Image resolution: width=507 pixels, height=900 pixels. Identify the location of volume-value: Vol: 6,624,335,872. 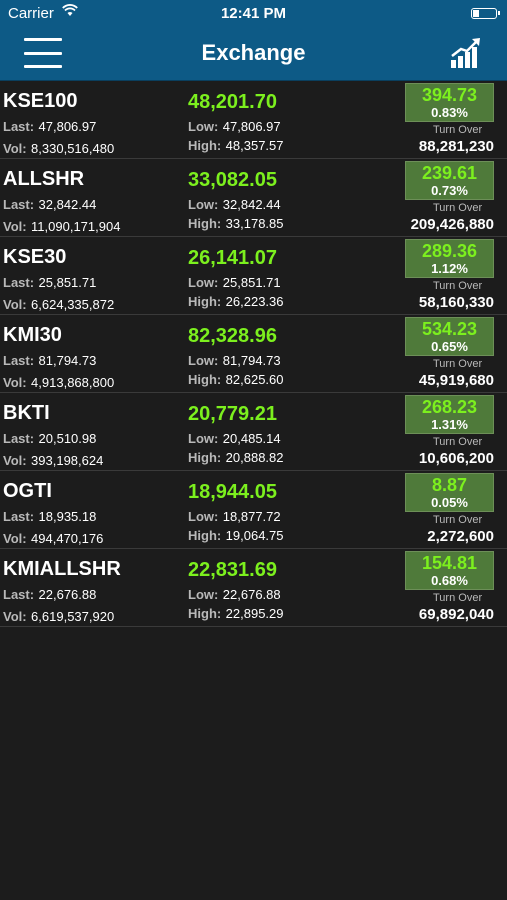
(59, 304).